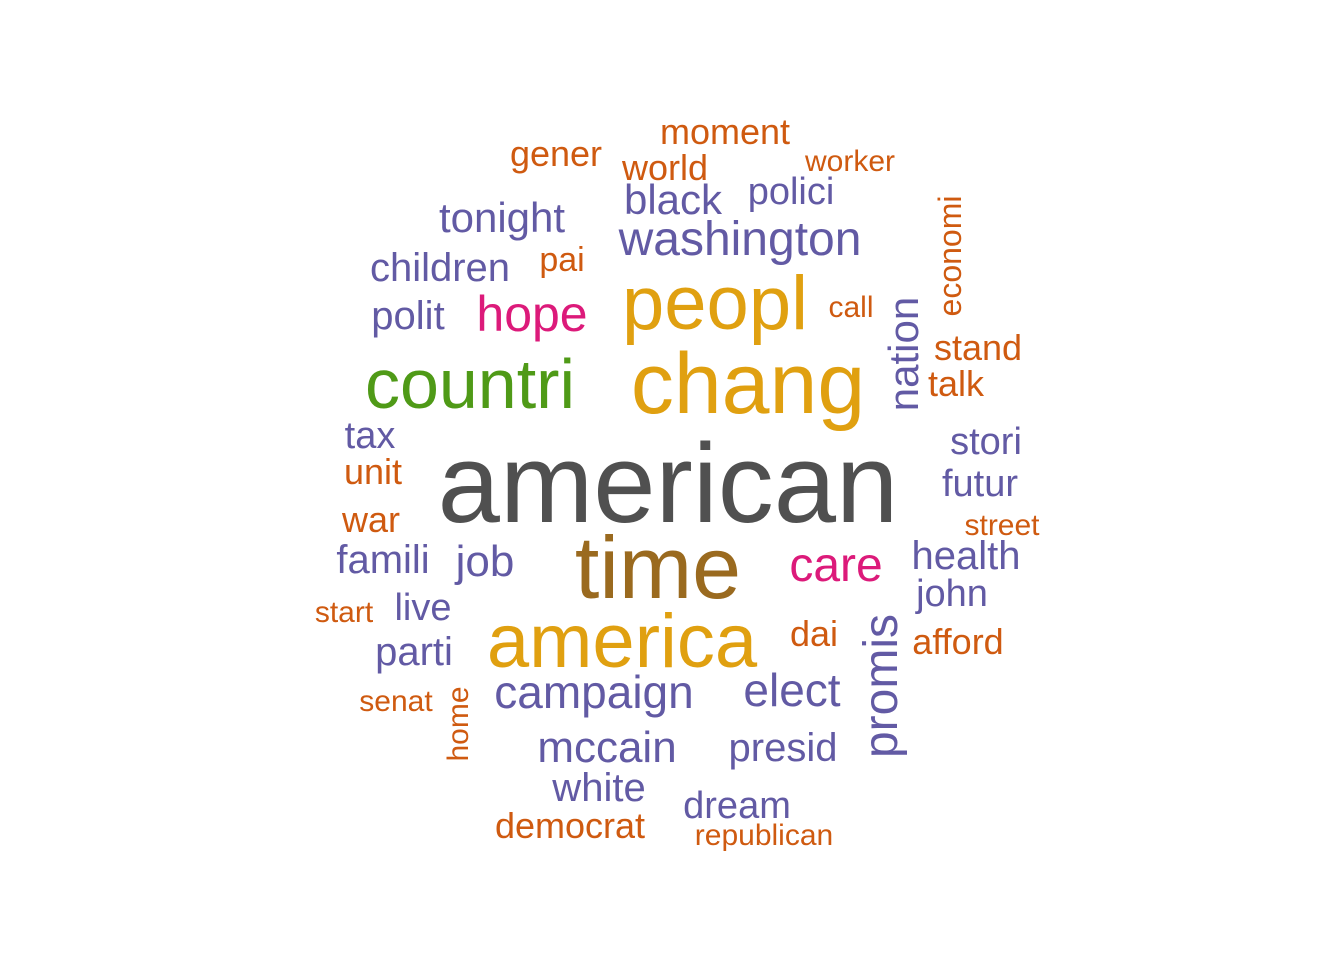 This screenshot has height=960, width=1344. I want to click on word-pai: pai, so click(562, 260).